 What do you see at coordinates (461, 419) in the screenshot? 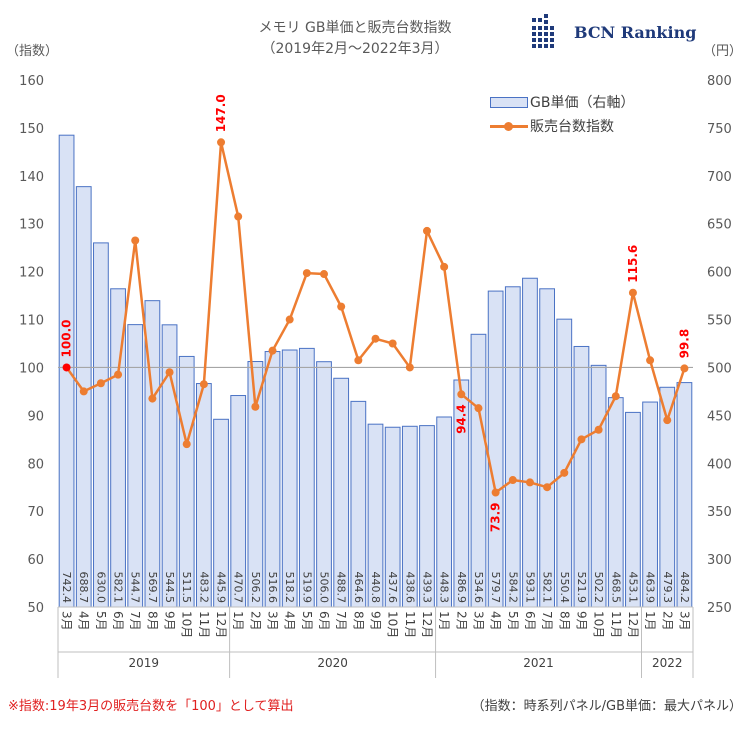
I see `annotation-label: 94.4` at bounding box center [461, 419].